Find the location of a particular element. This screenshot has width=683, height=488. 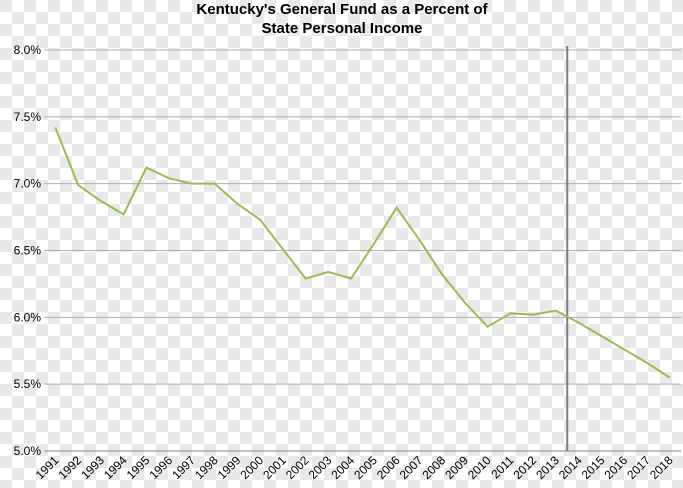

chart-title: Kentucky's General Fund as a Percent of is located at coordinates (342, 9).